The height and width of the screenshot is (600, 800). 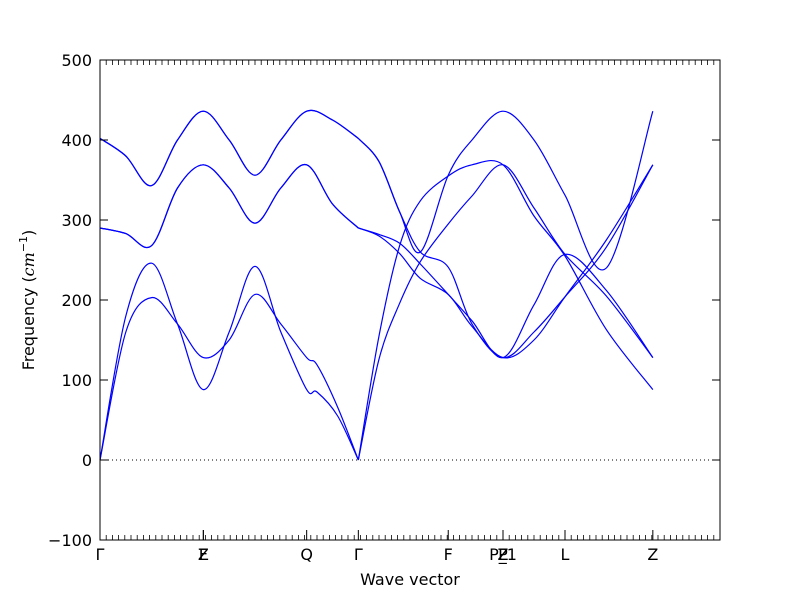 I want to click on x-axis-label: Wave vector, so click(x=410, y=579).